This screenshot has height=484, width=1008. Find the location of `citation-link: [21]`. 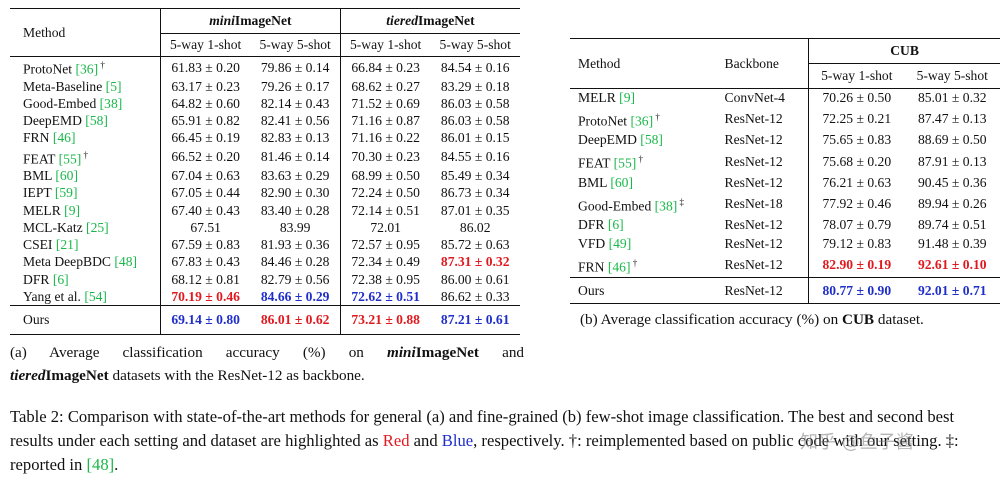

citation-link: [21] is located at coordinates (67, 245).